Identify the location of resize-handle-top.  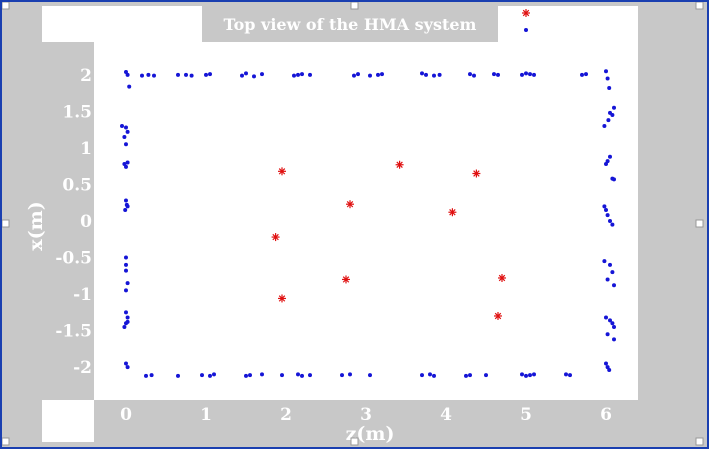
(354, 6).